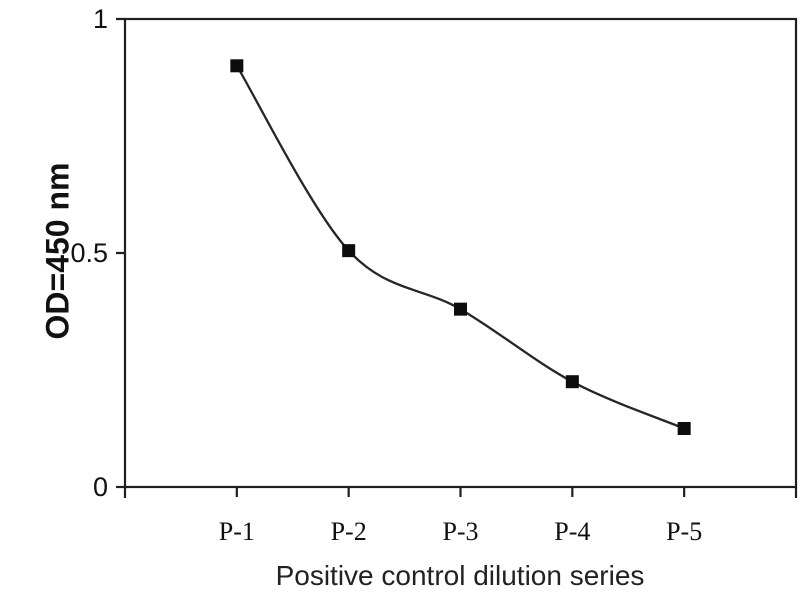  I want to click on x-axis-title: Positive control dilution series, so click(460, 575).